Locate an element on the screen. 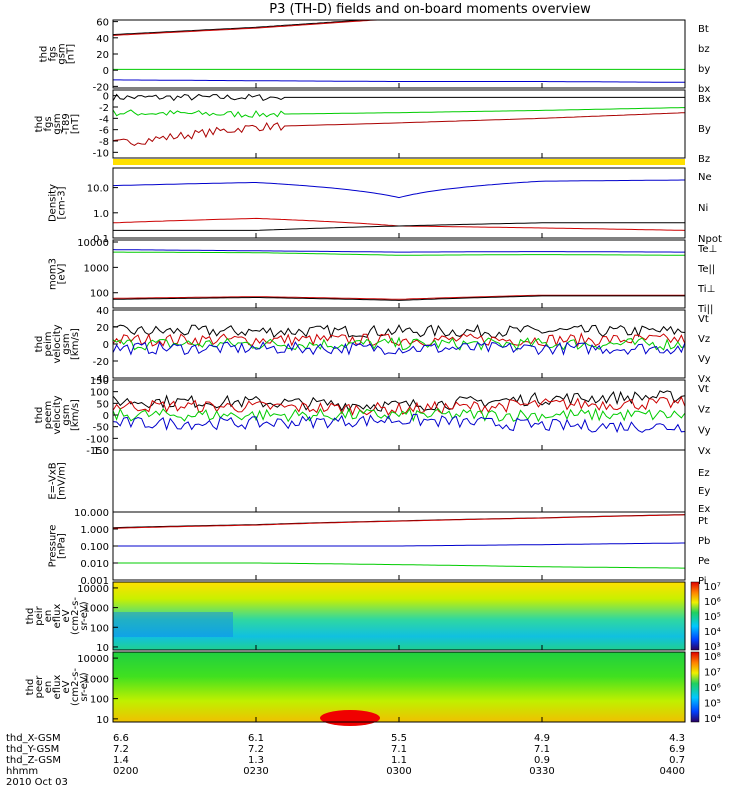 Image resolution: width=750 pixels, height=800 pixels. legend-entry: Vz is located at coordinates (704, 410).